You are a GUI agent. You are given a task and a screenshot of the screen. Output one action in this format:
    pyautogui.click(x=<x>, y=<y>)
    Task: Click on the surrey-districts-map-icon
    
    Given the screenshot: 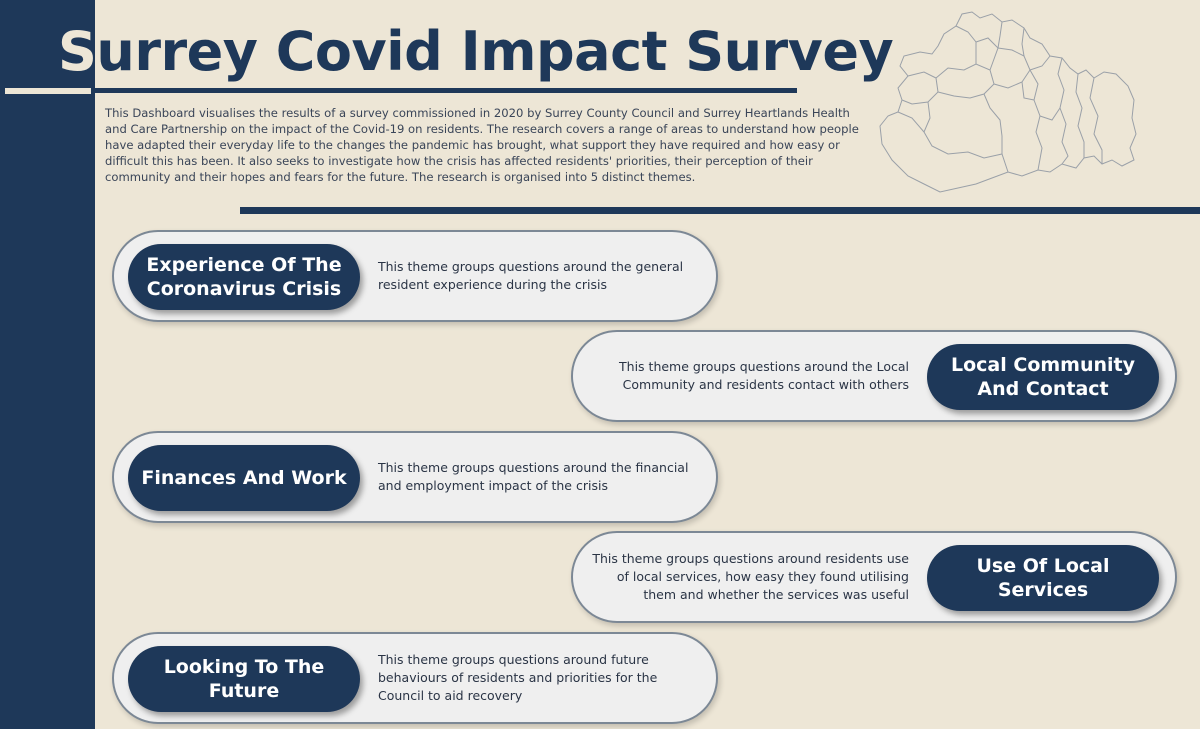 What is the action you would take?
    pyautogui.click(x=1008, y=102)
    